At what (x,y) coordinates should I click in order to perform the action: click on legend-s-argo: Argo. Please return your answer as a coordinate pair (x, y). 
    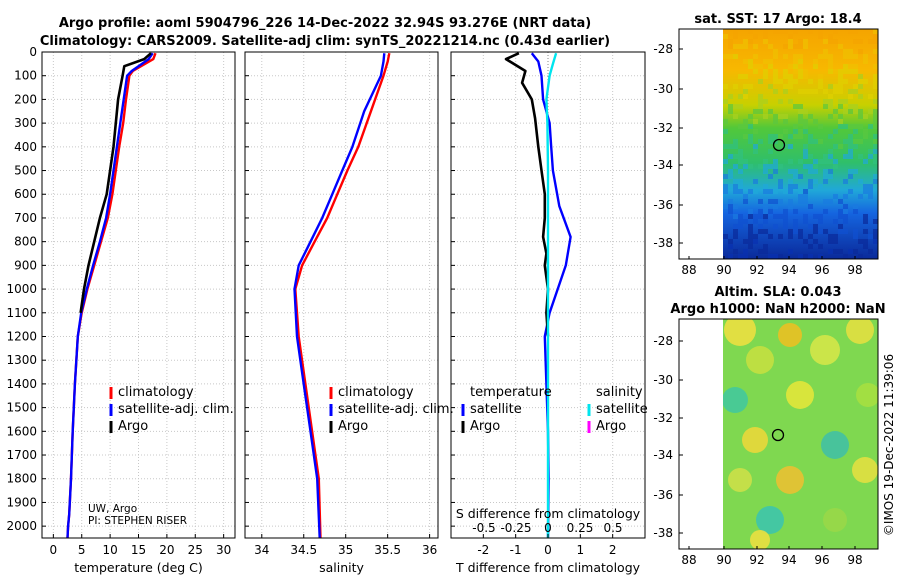
    Looking at the image, I should click on (611, 426).